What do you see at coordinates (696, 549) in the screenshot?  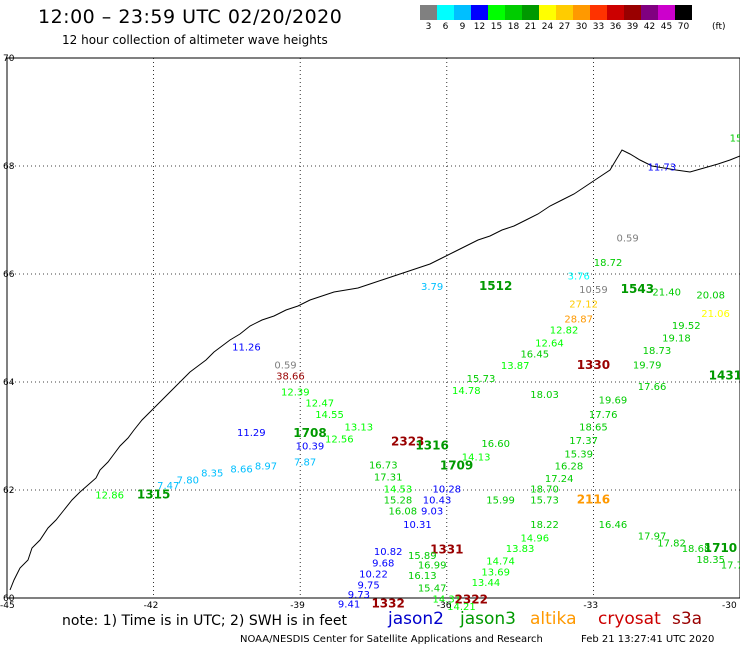 I see `wave-height-value: 18.68` at bounding box center [696, 549].